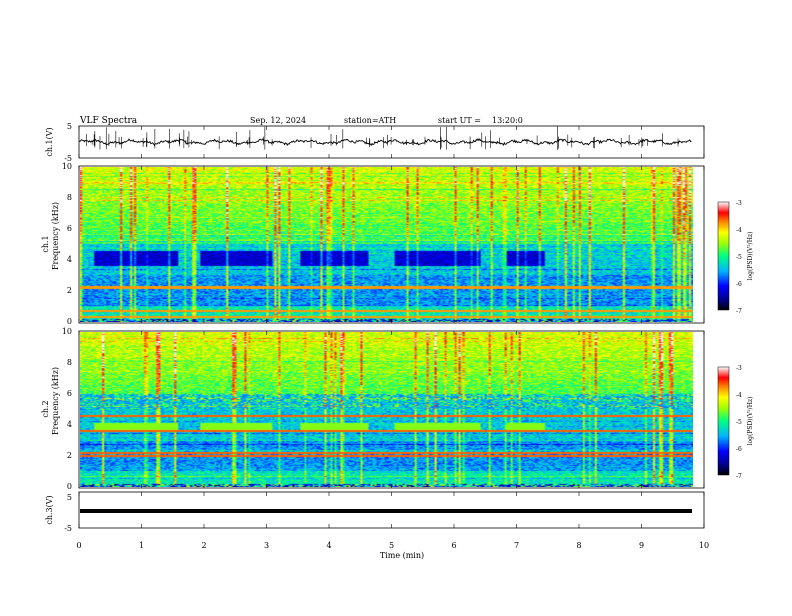 Image resolution: width=792 pixels, height=616 pixels. I want to click on cb1-tick-neg7: -7, so click(739, 311).